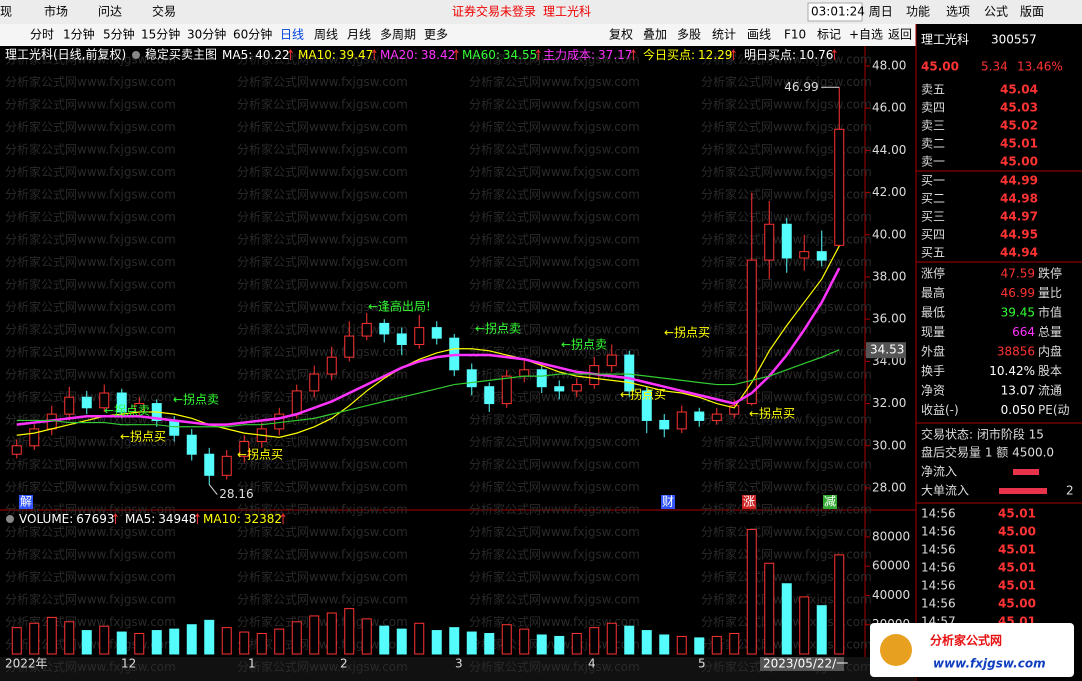 This screenshot has width=1082, height=681. What do you see at coordinates (206, 34) in the screenshot?
I see `period-tab: 30分钟` at bounding box center [206, 34].